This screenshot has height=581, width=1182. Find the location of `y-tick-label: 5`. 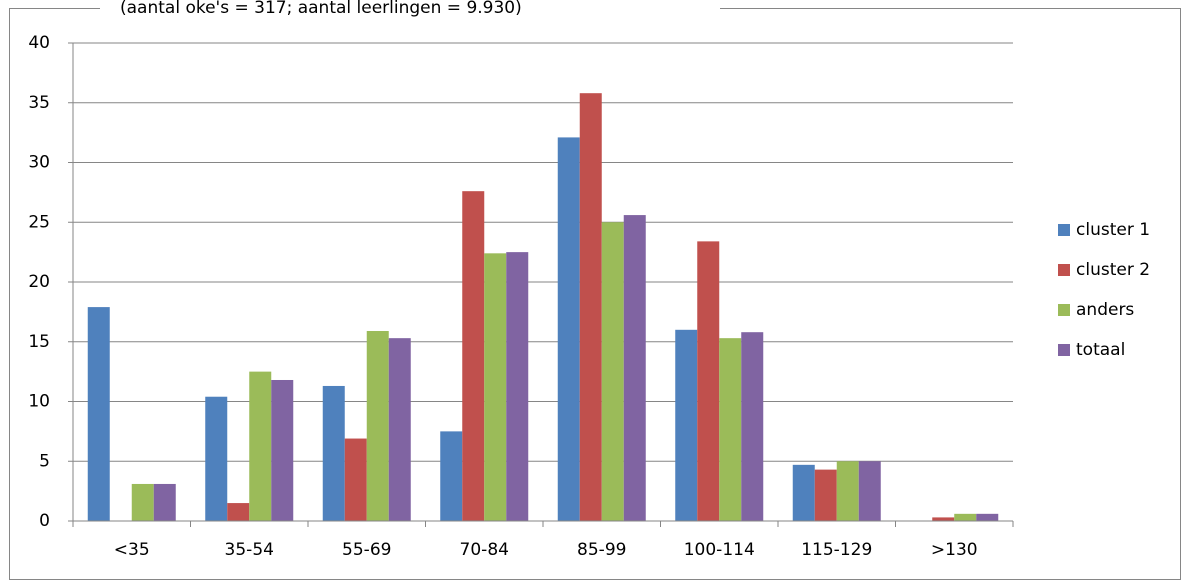

y-tick-label: 5 is located at coordinates (44, 461).